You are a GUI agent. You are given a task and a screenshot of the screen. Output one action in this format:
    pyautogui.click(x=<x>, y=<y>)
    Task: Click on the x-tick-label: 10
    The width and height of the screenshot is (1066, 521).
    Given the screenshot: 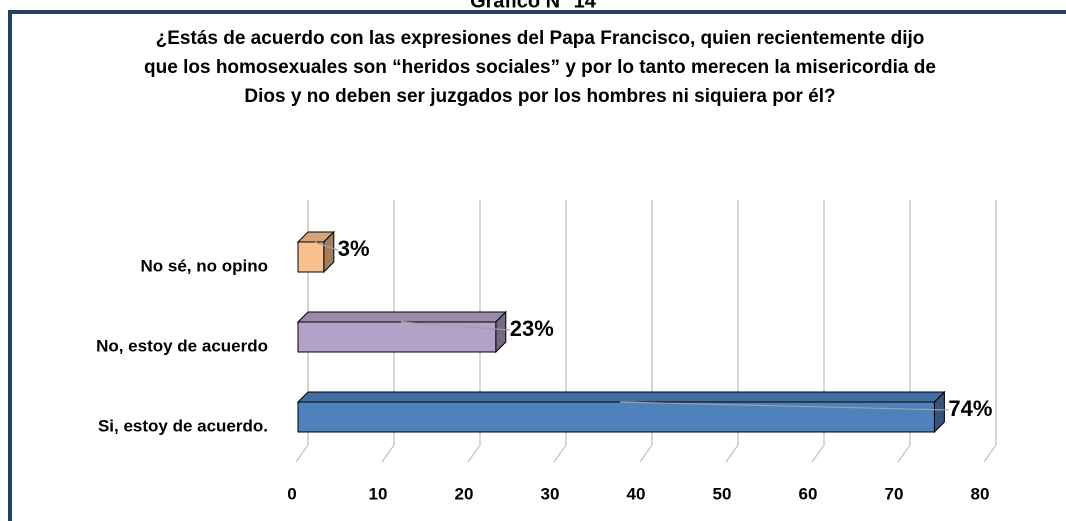 What is the action you would take?
    pyautogui.click(x=378, y=493)
    